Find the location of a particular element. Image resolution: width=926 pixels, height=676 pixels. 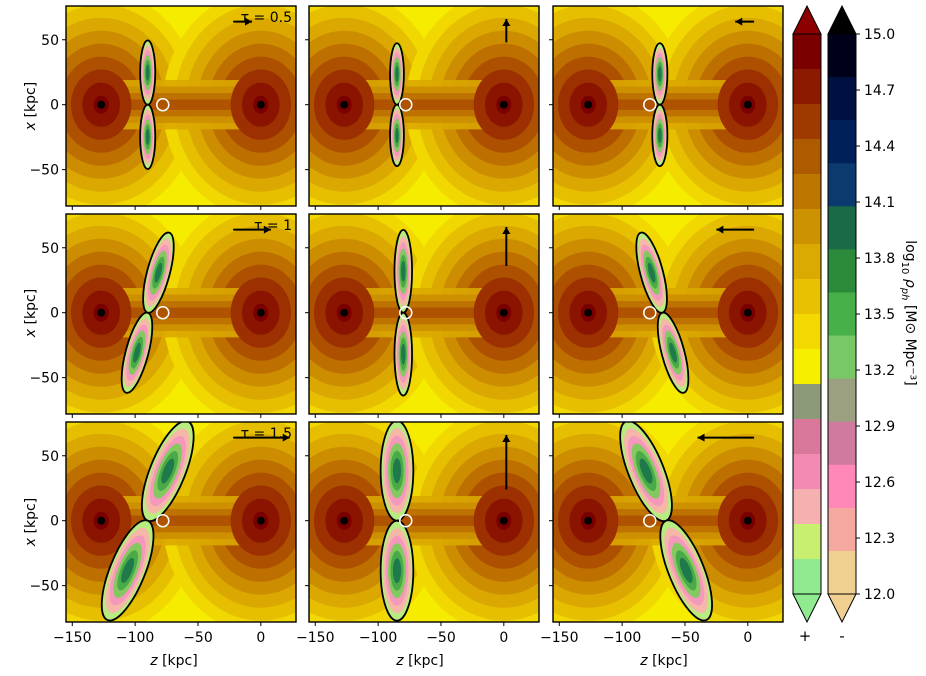

x-tick-label: −50 is located at coordinates (685, 638).